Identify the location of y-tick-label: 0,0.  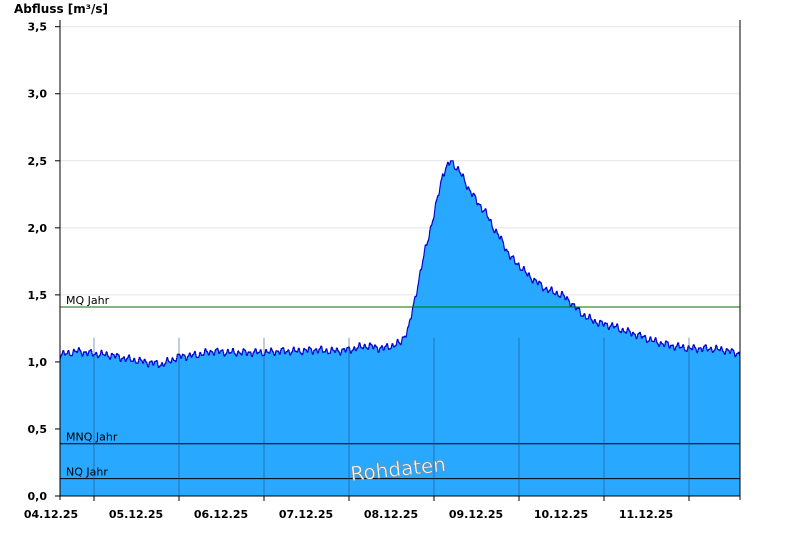
(38, 496).